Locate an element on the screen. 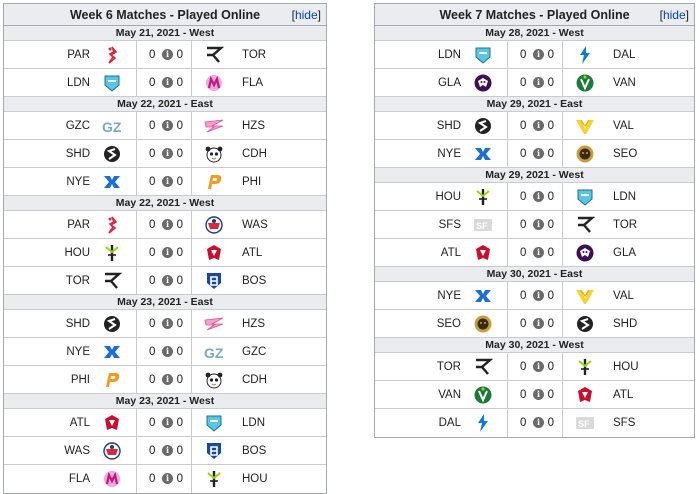 This screenshot has width=700, height=494. team2-name: VAN is located at coordinates (624, 83).